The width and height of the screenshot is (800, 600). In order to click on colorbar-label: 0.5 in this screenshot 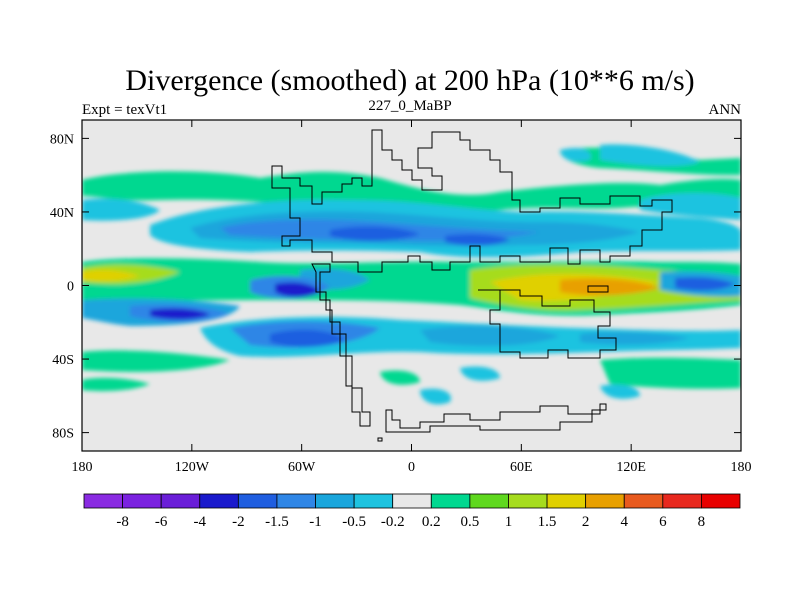, I will do `click(470, 522)`.